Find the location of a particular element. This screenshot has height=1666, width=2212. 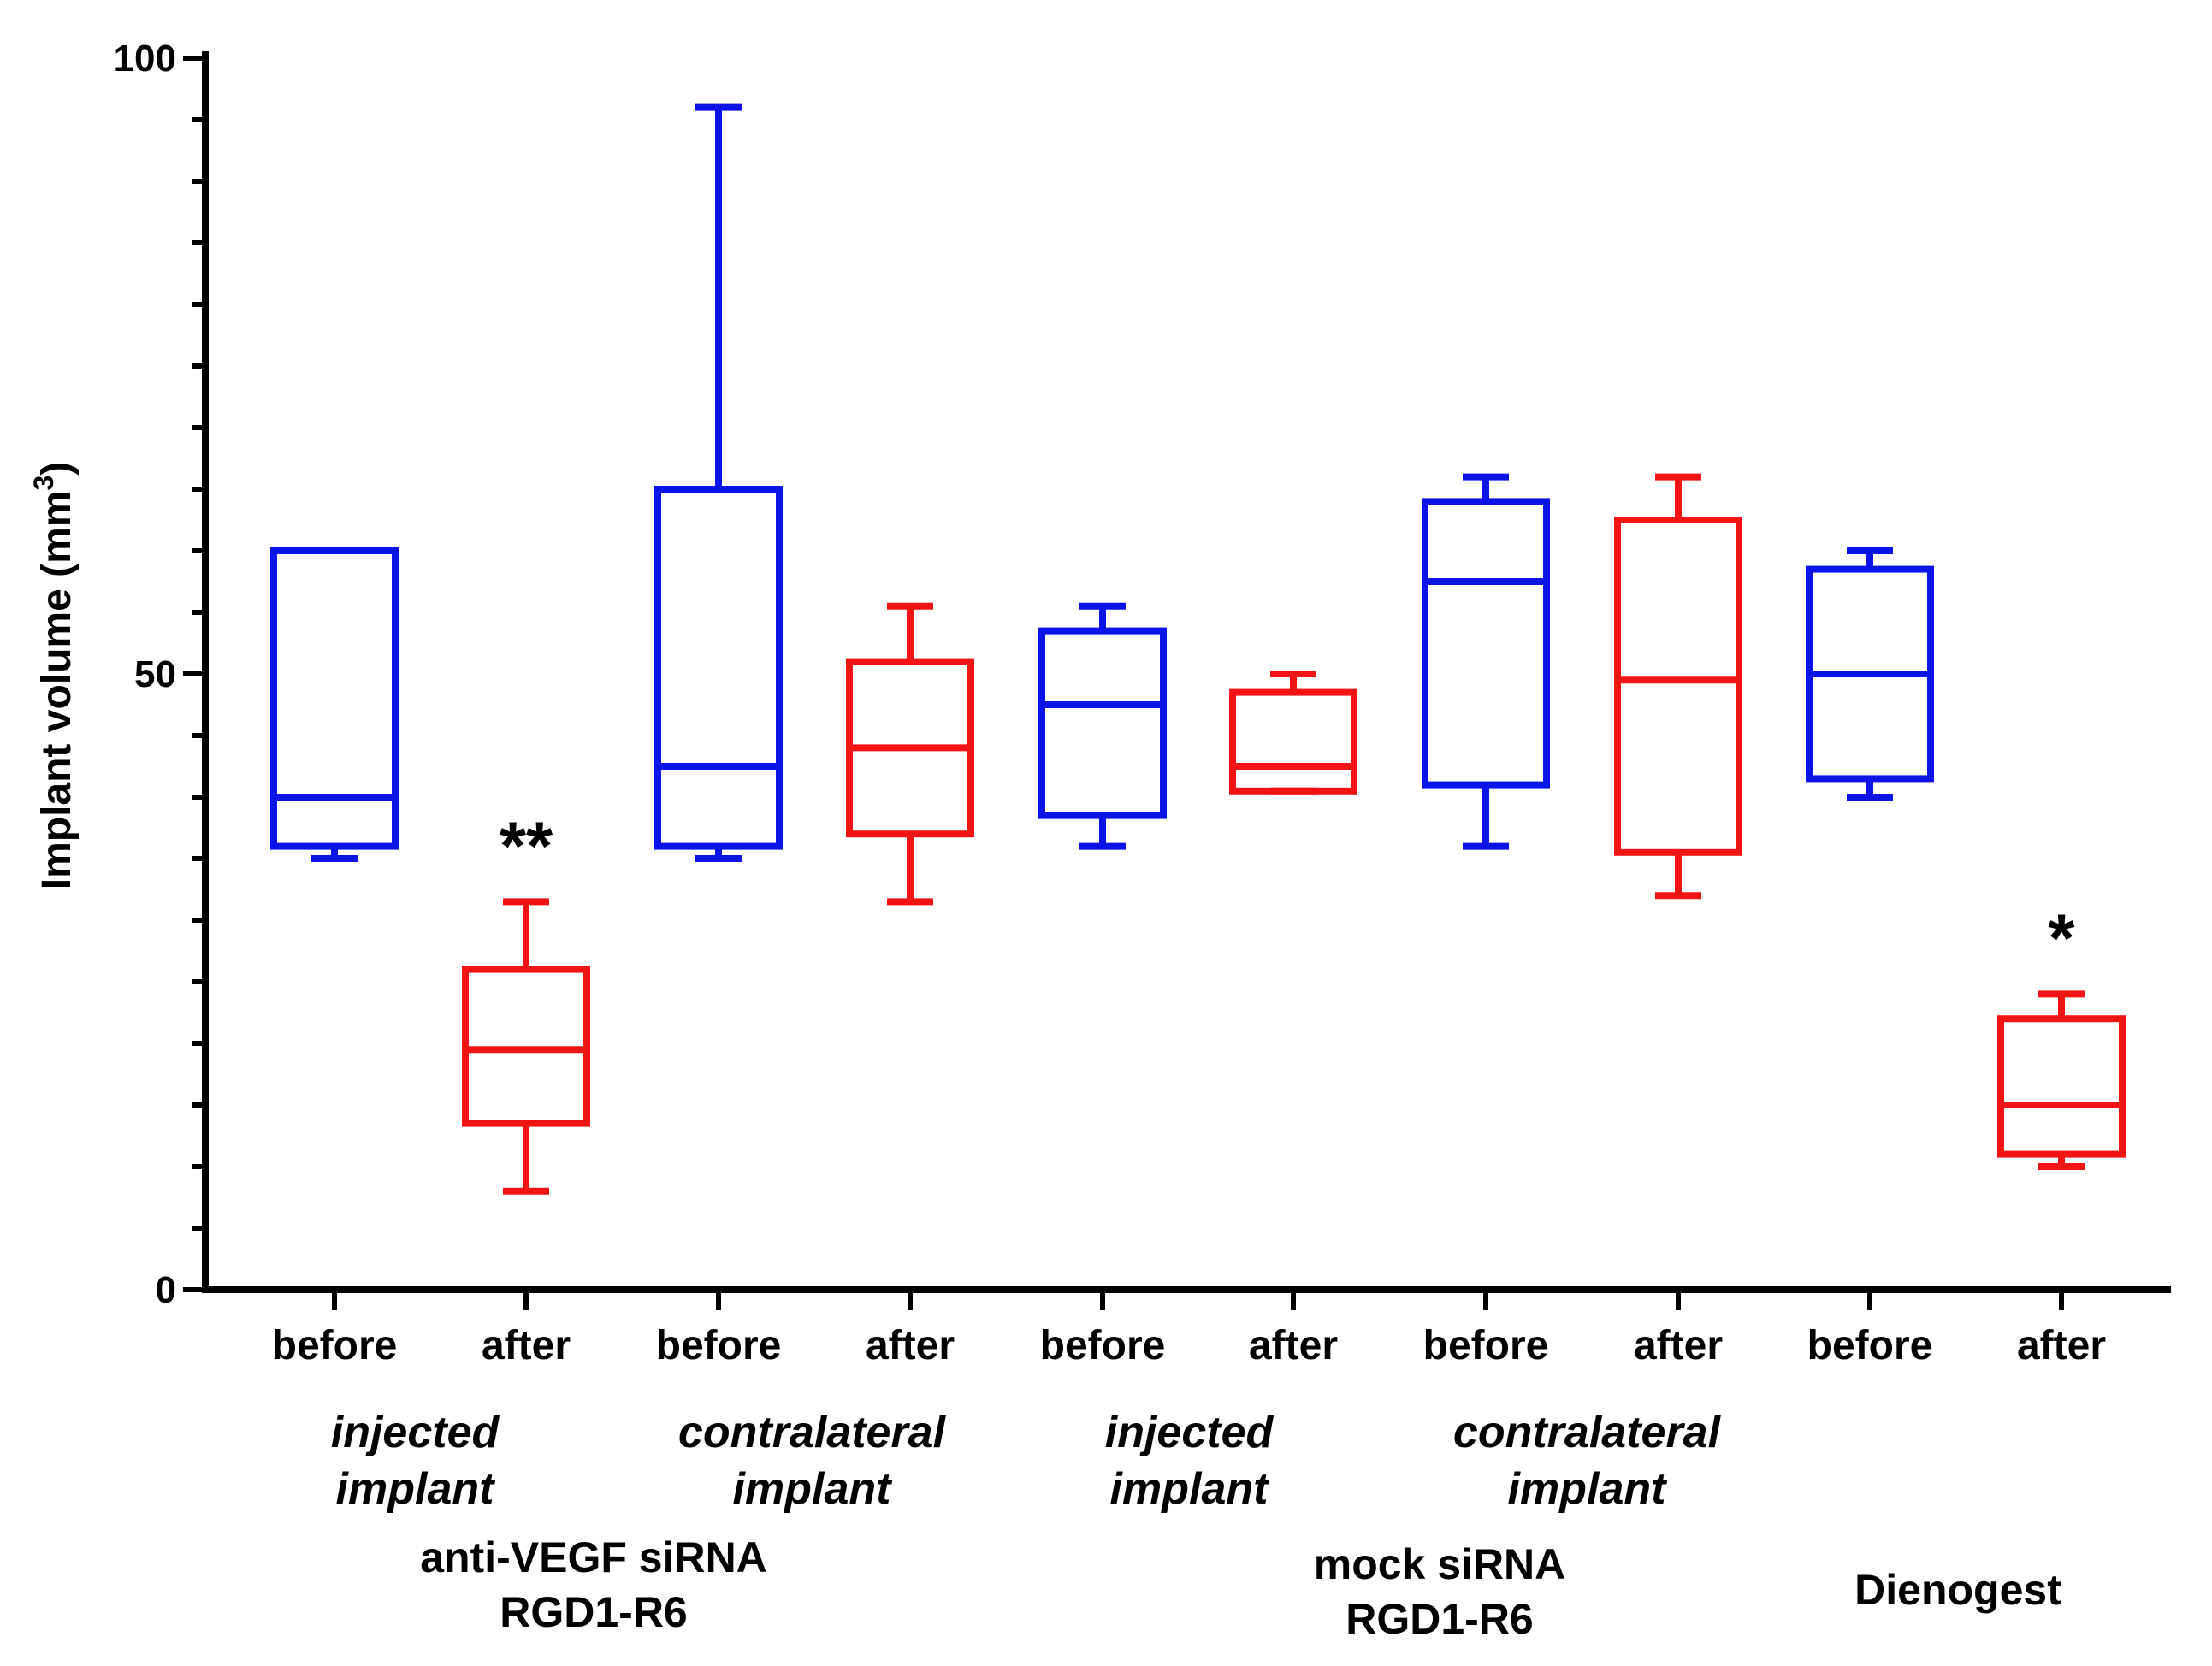

box-4-after is located at coordinates (910, 754).